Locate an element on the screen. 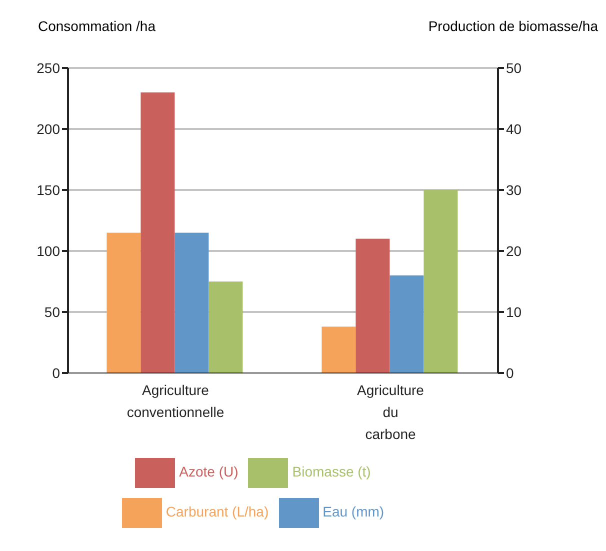 The image size is (606, 551). x-tick-label: Agriculture conventionnelle is located at coordinates (175, 401).